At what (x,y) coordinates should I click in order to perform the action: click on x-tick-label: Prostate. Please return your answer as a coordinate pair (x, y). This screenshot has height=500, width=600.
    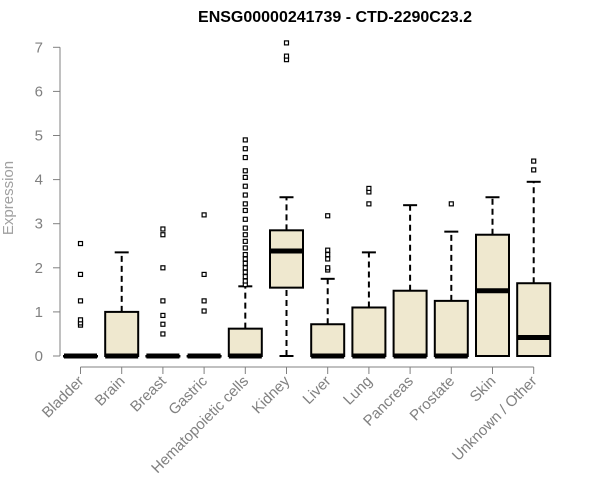
    Looking at the image, I should click on (433, 399).